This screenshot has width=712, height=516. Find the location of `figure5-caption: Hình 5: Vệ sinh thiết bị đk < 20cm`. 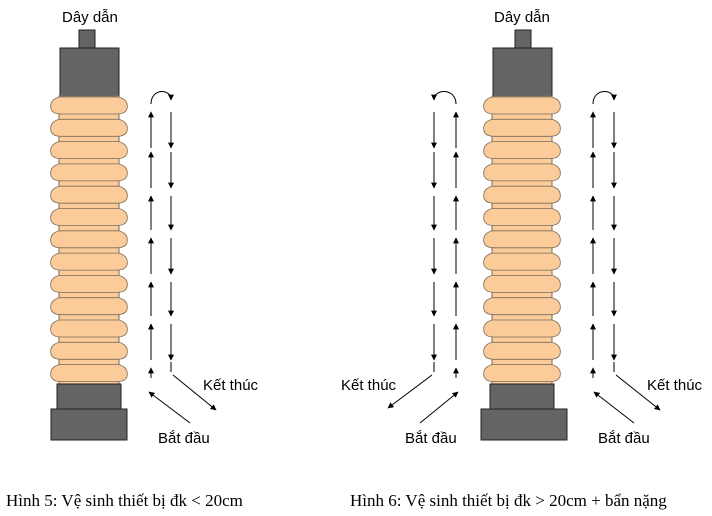

figure5-caption: Hình 5: Vệ sinh thiết bị đk < 20cm is located at coordinates (124, 500).